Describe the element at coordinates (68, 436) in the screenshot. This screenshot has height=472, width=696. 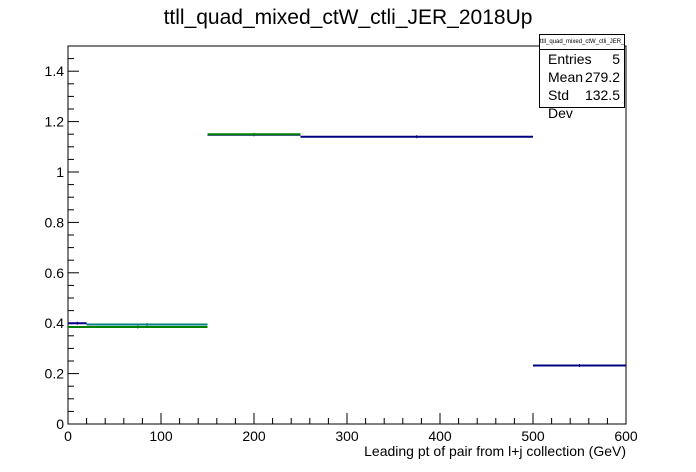
I see `x-tick-label: 0` at that location.